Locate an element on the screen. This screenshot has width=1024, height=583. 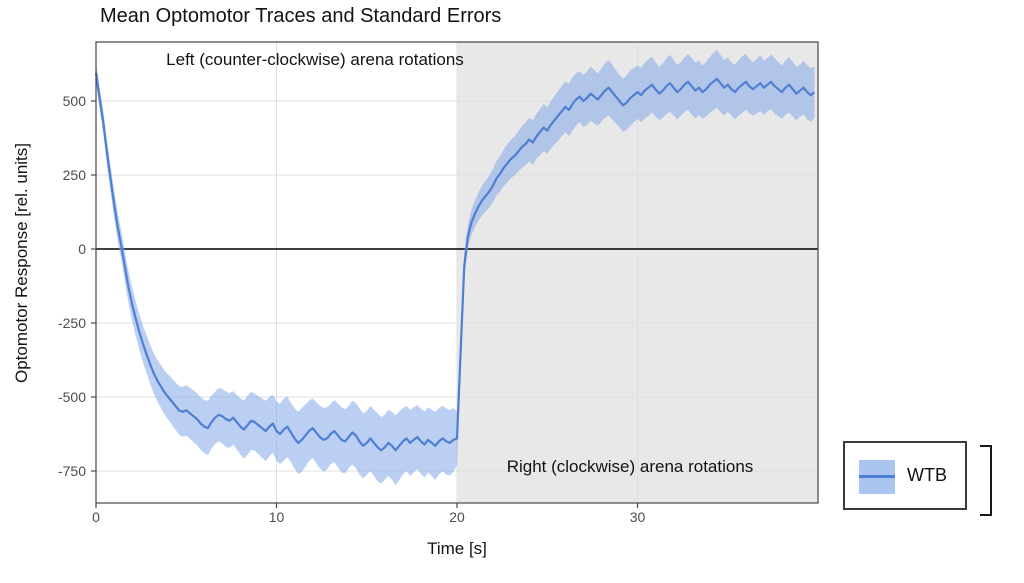
y-tick-label--500: -500 is located at coordinates (71, 397).